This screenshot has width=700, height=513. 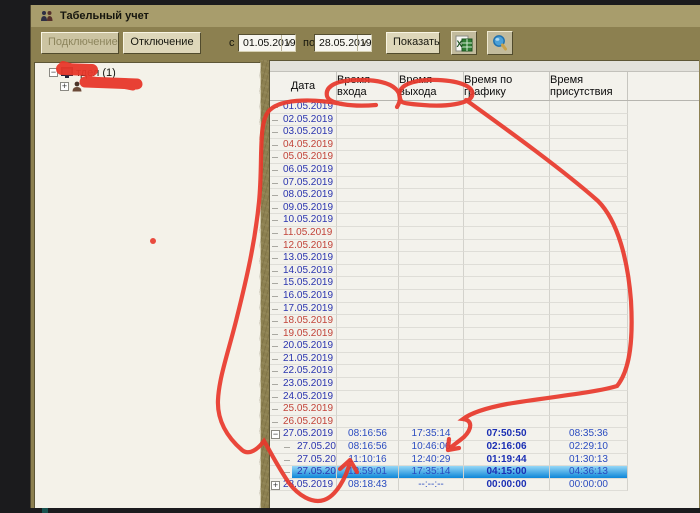 I want to click on day-row: 16.05.2019, so click(x=449, y=296).